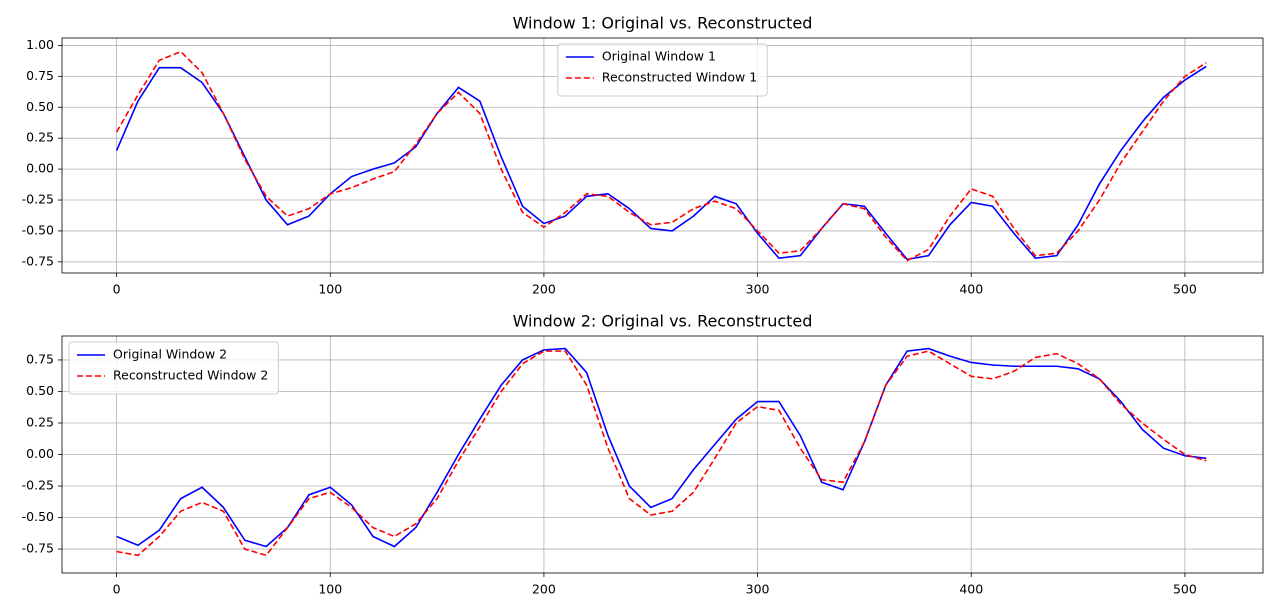 This screenshot has width=1280, height=612. What do you see at coordinates (40, 44) in the screenshot?
I see `y-tick-label: 1.00` at bounding box center [40, 44].